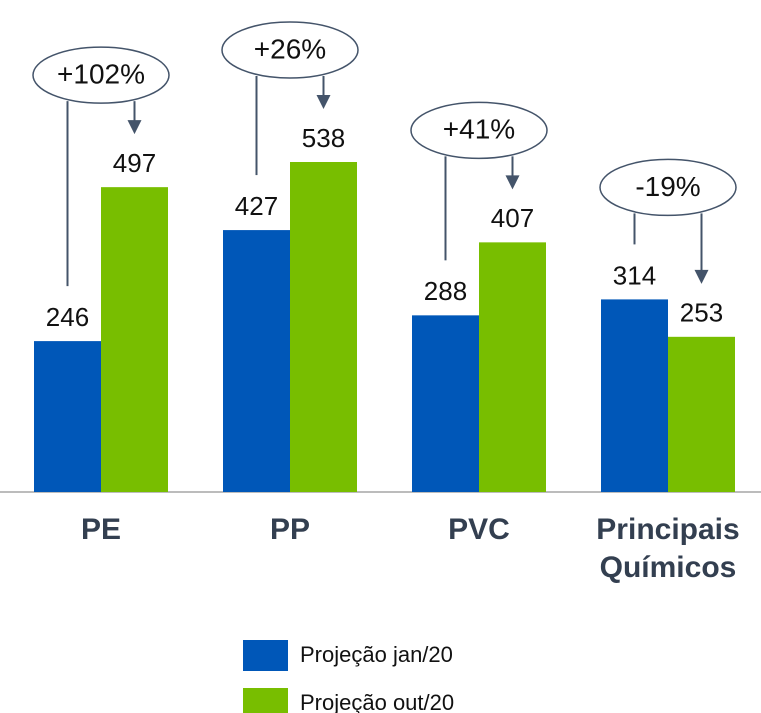 Image resolution: width=761 pixels, height=713 pixels. I want to click on value-label: 538, so click(323, 138).